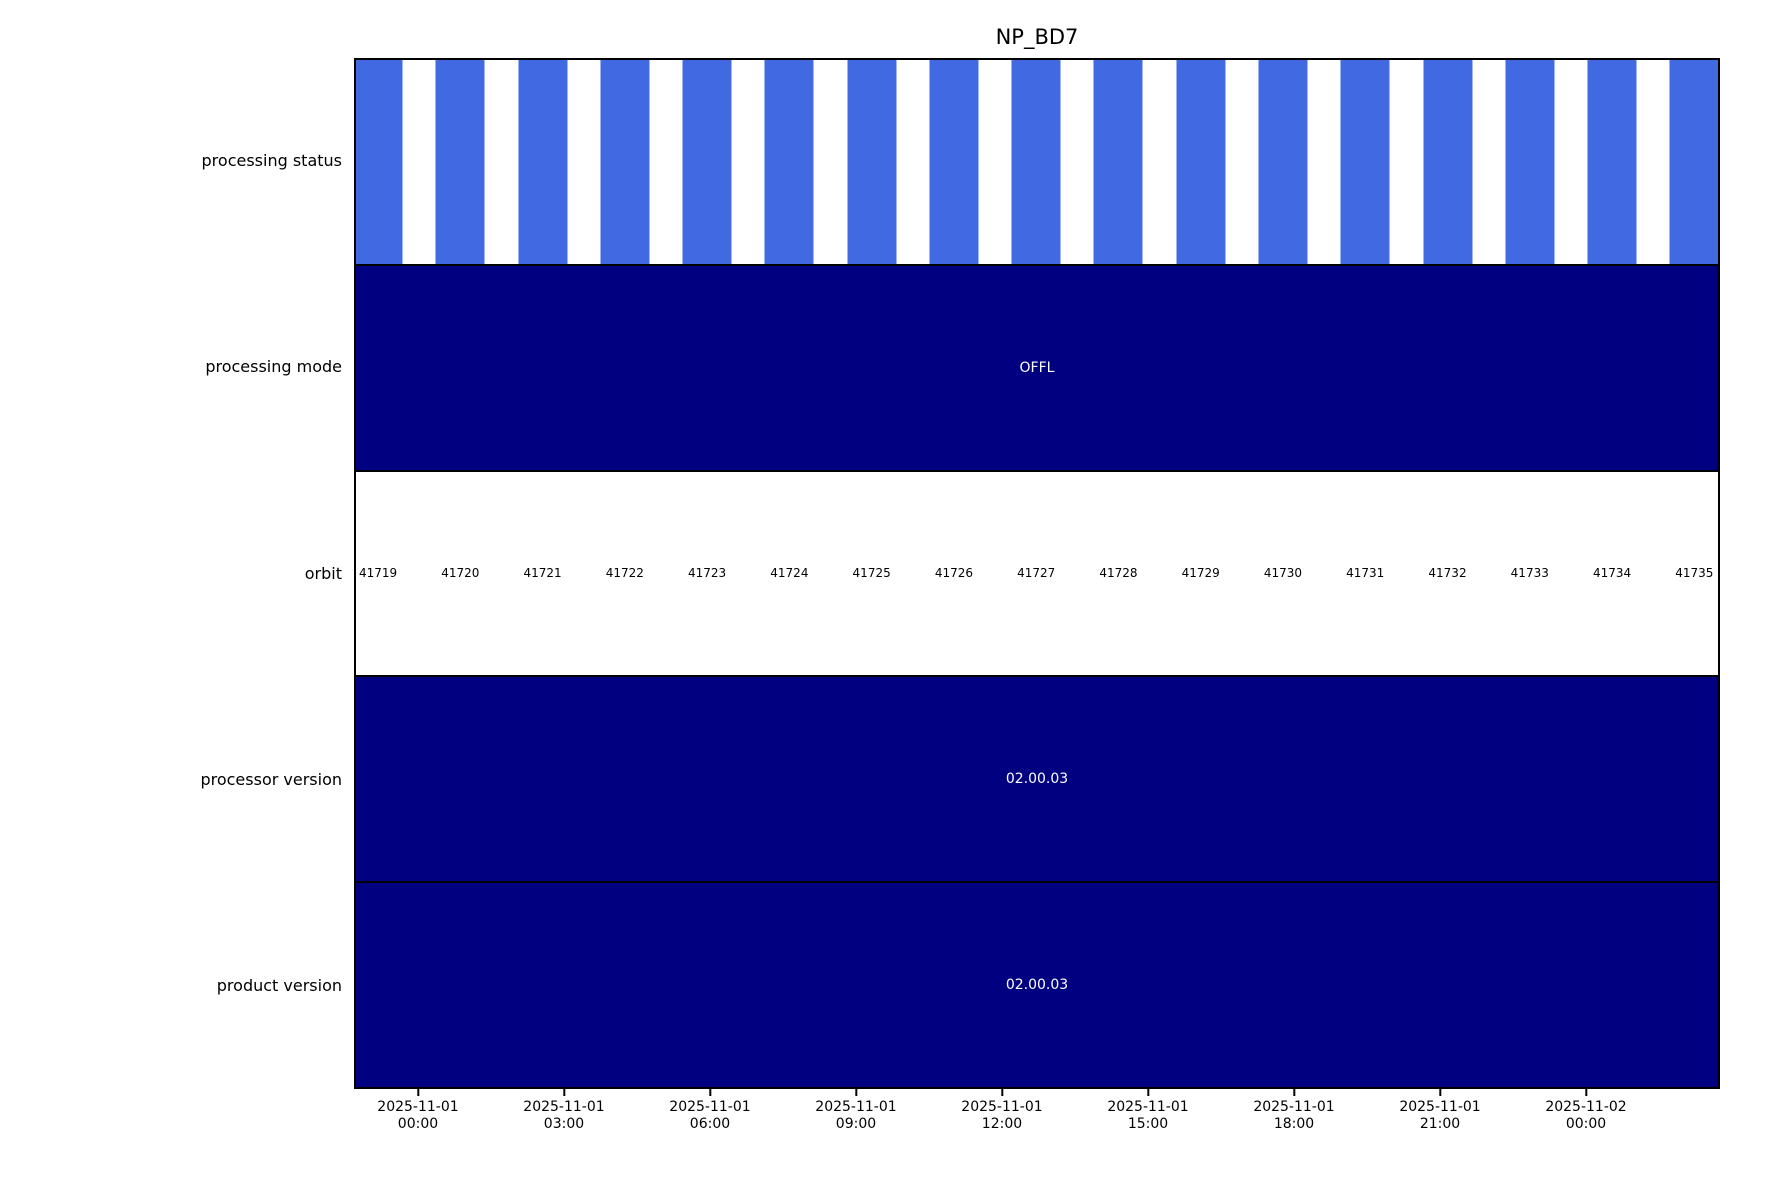  What do you see at coordinates (1529, 573) in the screenshot?
I see `orbit-number-41733: 41733` at bounding box center [1529, 573].